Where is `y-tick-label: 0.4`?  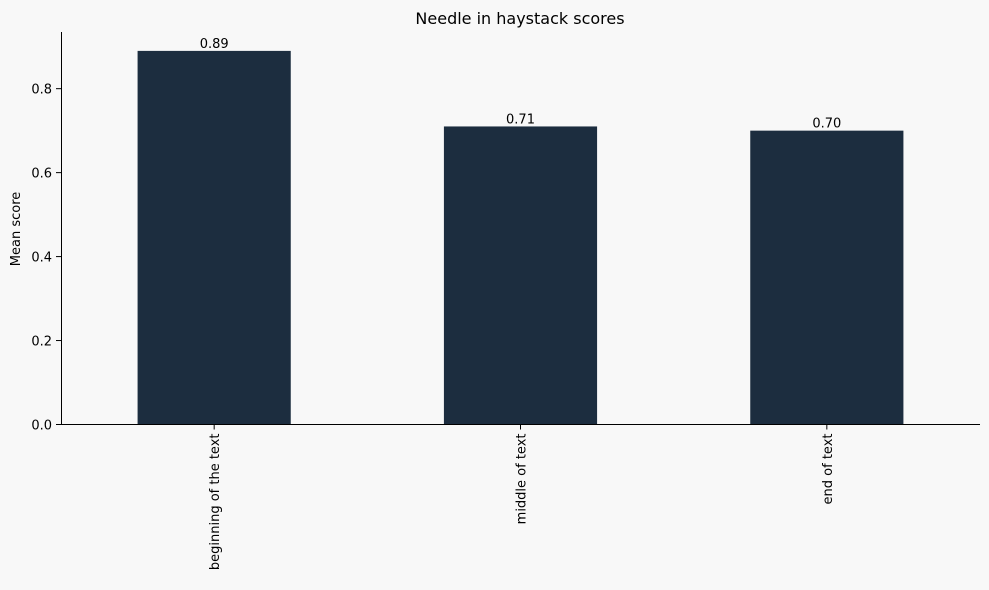 y-tick-label: 0.4 is located at coordinates (41, 258).